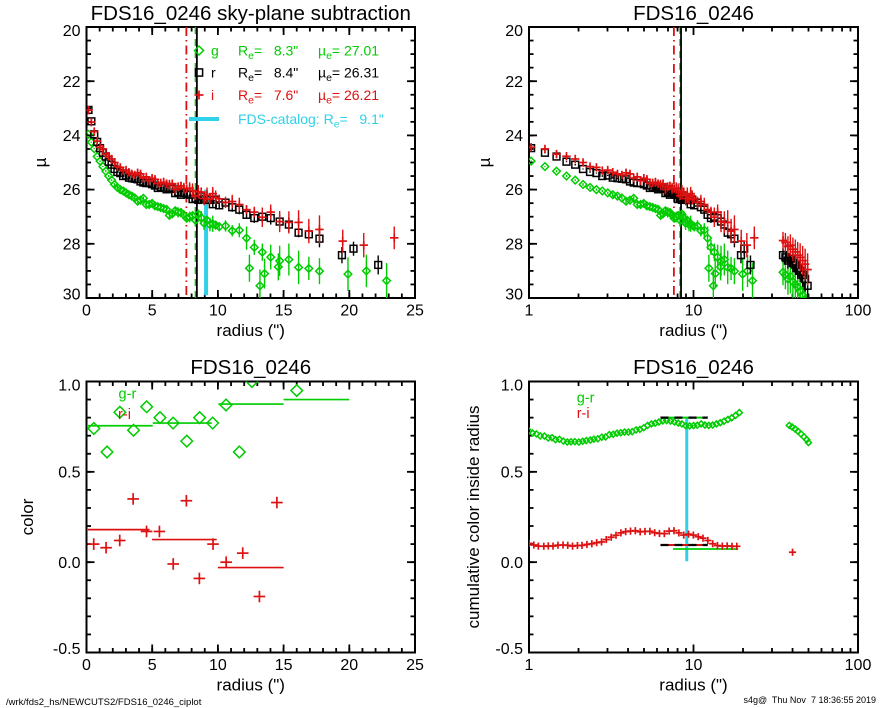  Describe the element at coordinates (348, 97) in the screenshot. I see `legend-effective-mu: µe​= 26.21` at that location.